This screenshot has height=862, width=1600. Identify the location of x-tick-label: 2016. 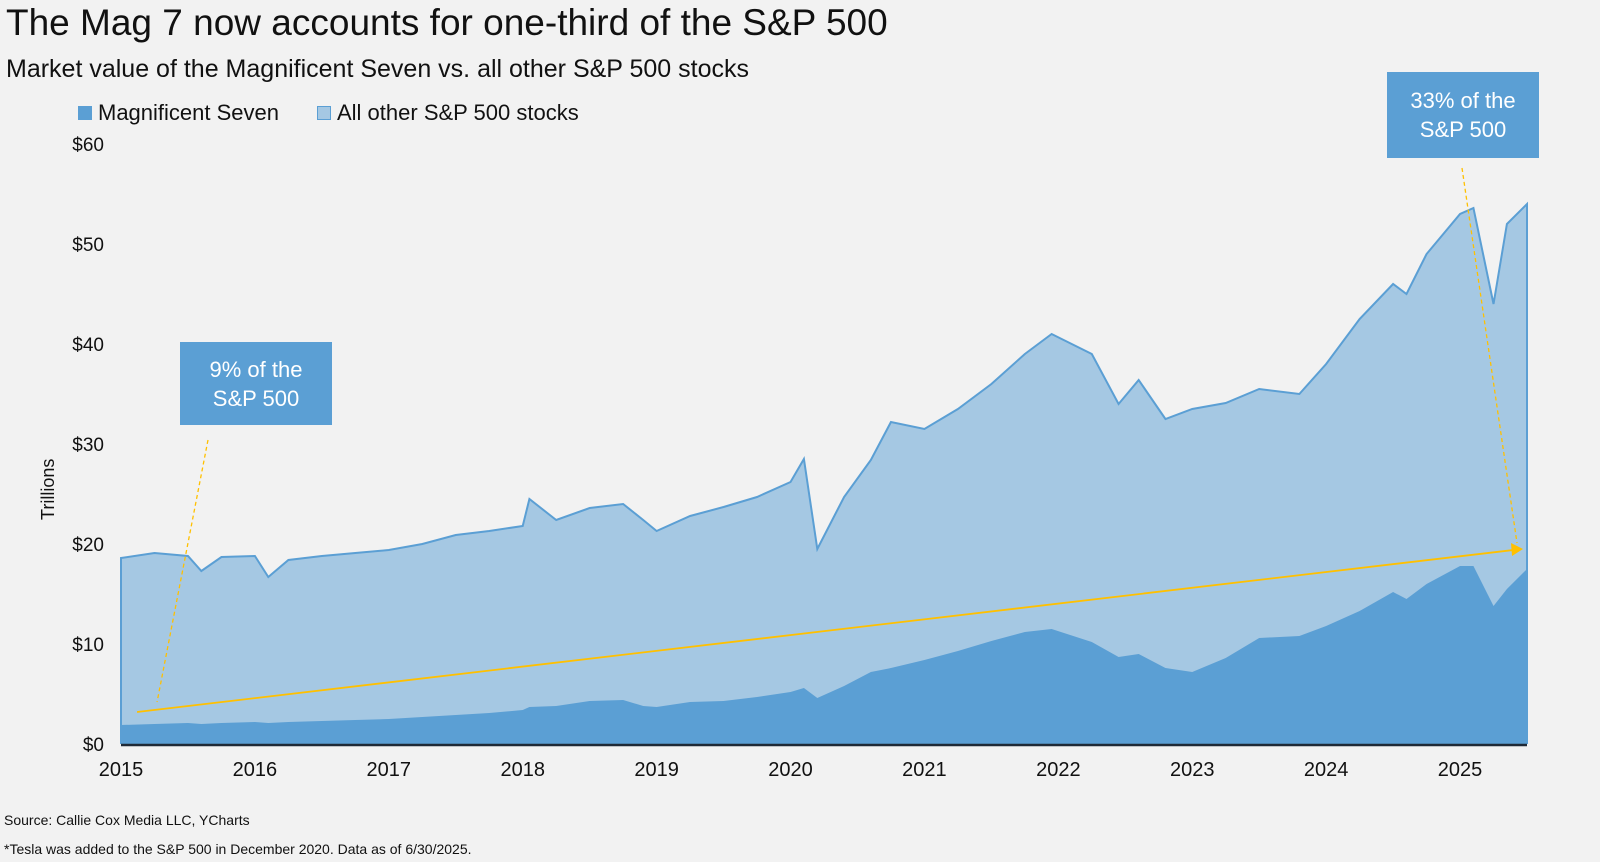
(255, 770).